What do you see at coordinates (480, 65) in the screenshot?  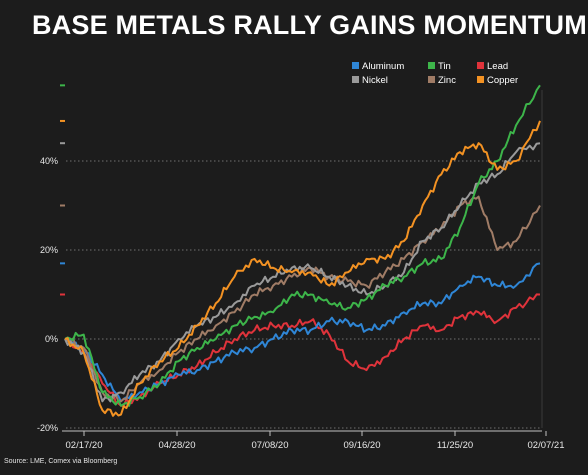 I see `legend-swatch-lead` at bounding box center [480, 65].